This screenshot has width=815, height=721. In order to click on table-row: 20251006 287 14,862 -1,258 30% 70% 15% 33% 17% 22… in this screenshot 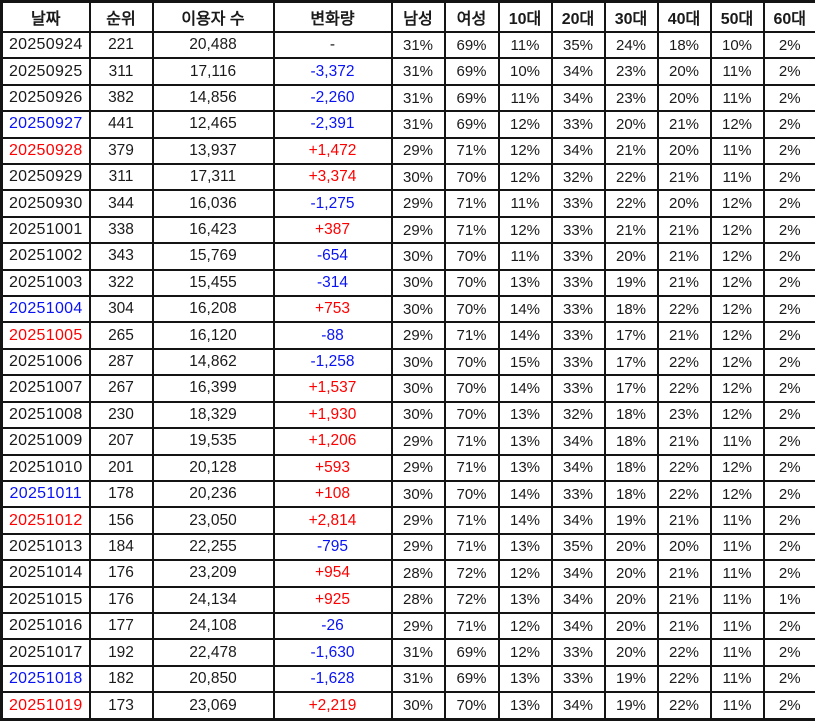, I will do `click(407, 362)`.